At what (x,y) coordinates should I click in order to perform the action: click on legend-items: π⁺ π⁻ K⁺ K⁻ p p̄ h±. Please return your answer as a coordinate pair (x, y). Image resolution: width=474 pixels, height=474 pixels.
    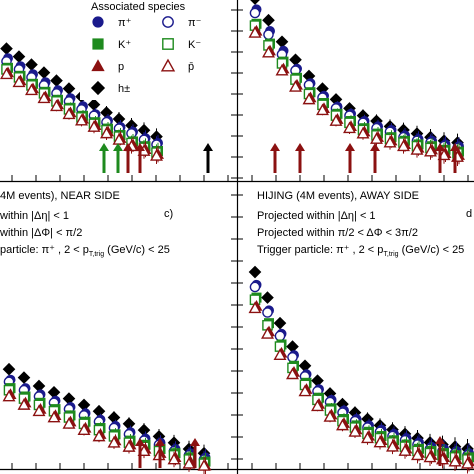
    Looking at the image, I should click on (146, 56).